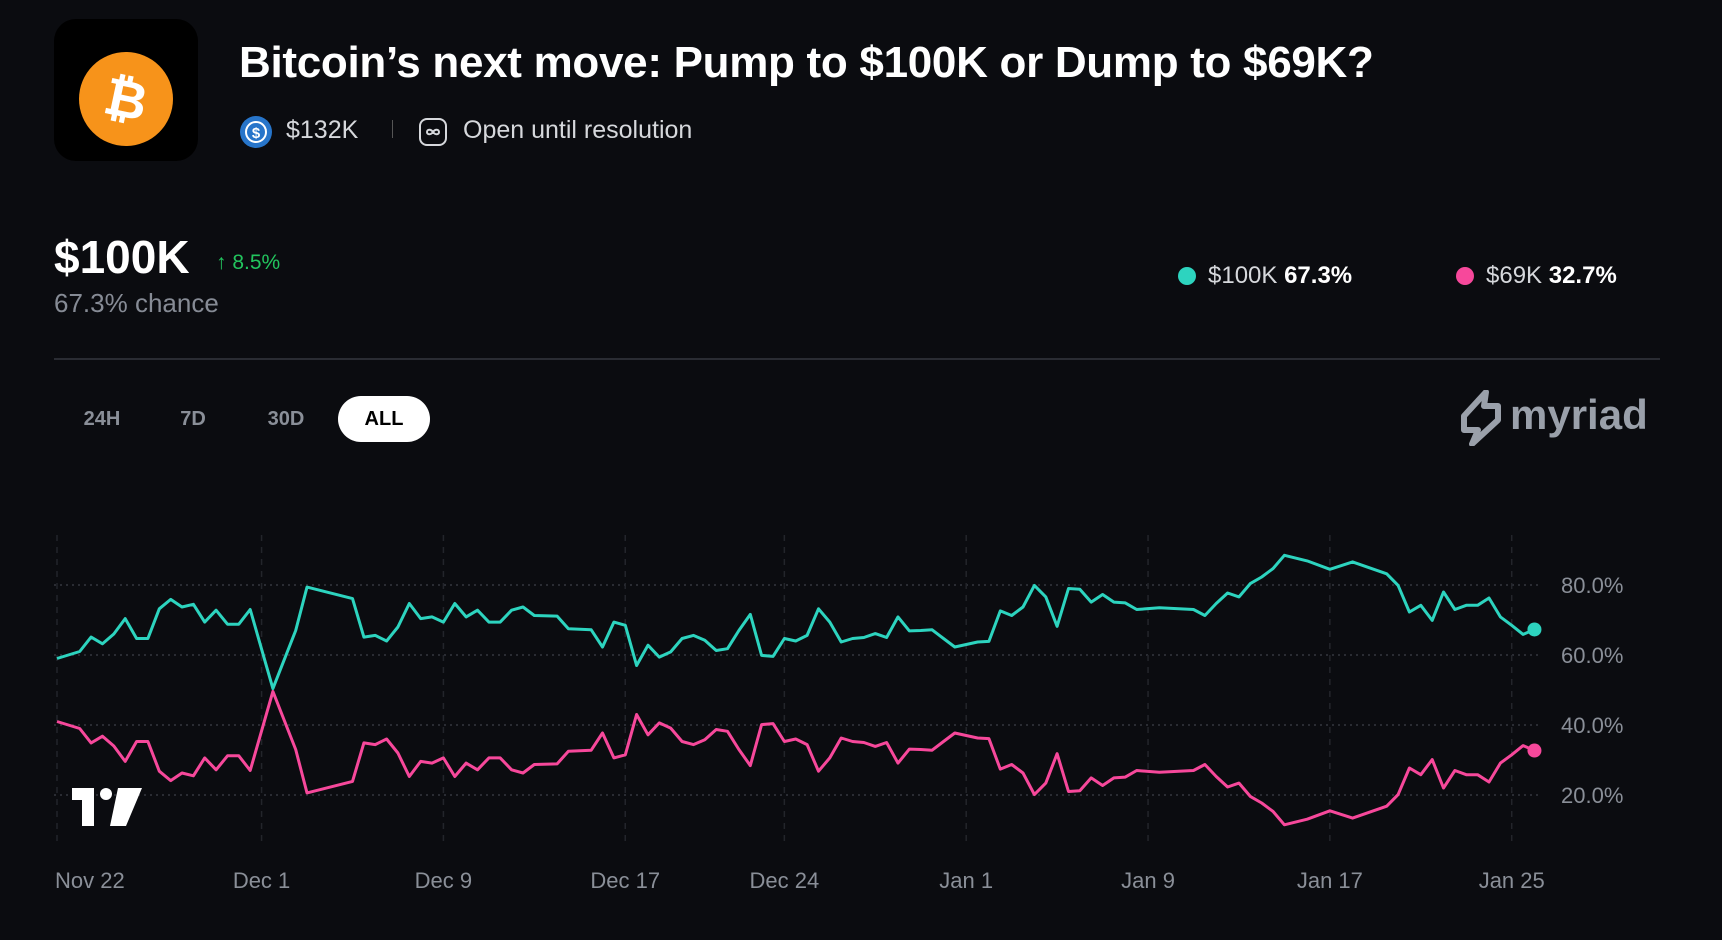  What do you see at coordinates (966, 880) in the screenshot?
I see `x-tick-label: Jan 1` at bounding box center [966, 880].